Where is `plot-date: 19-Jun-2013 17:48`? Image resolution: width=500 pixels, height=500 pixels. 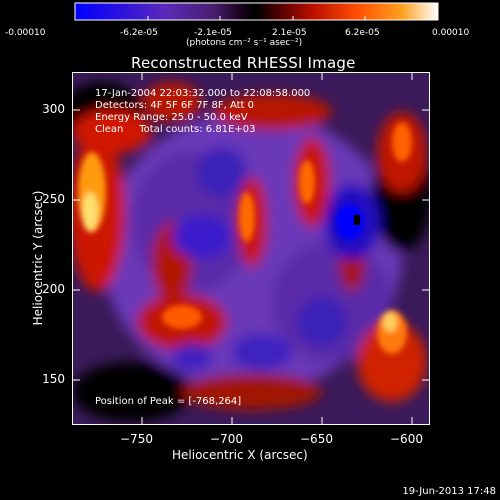
plot-date: 19-Jun-2013 17:48 is located at coordinates (449, 491).